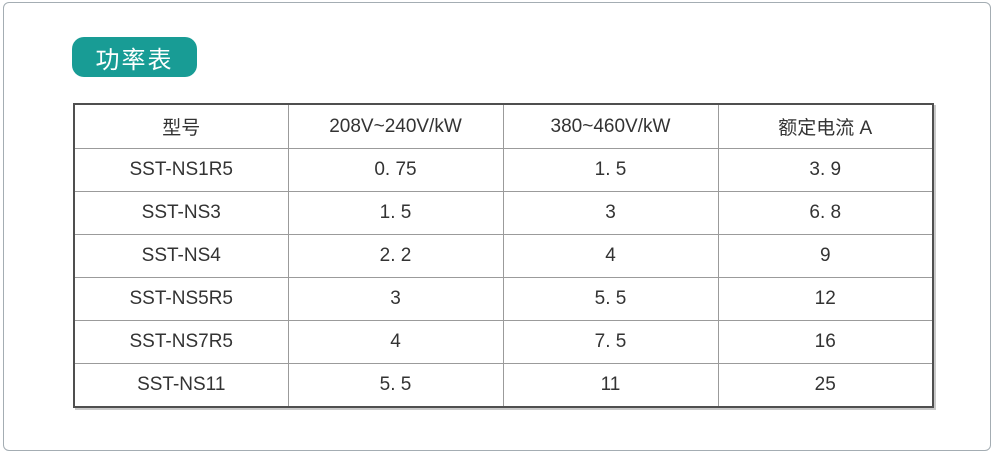 The image size is (1000, 459). What do you see at coordinates (610, 385) in the screenshot?
I see `table-cell: 11` at bounding box center [610, 385].